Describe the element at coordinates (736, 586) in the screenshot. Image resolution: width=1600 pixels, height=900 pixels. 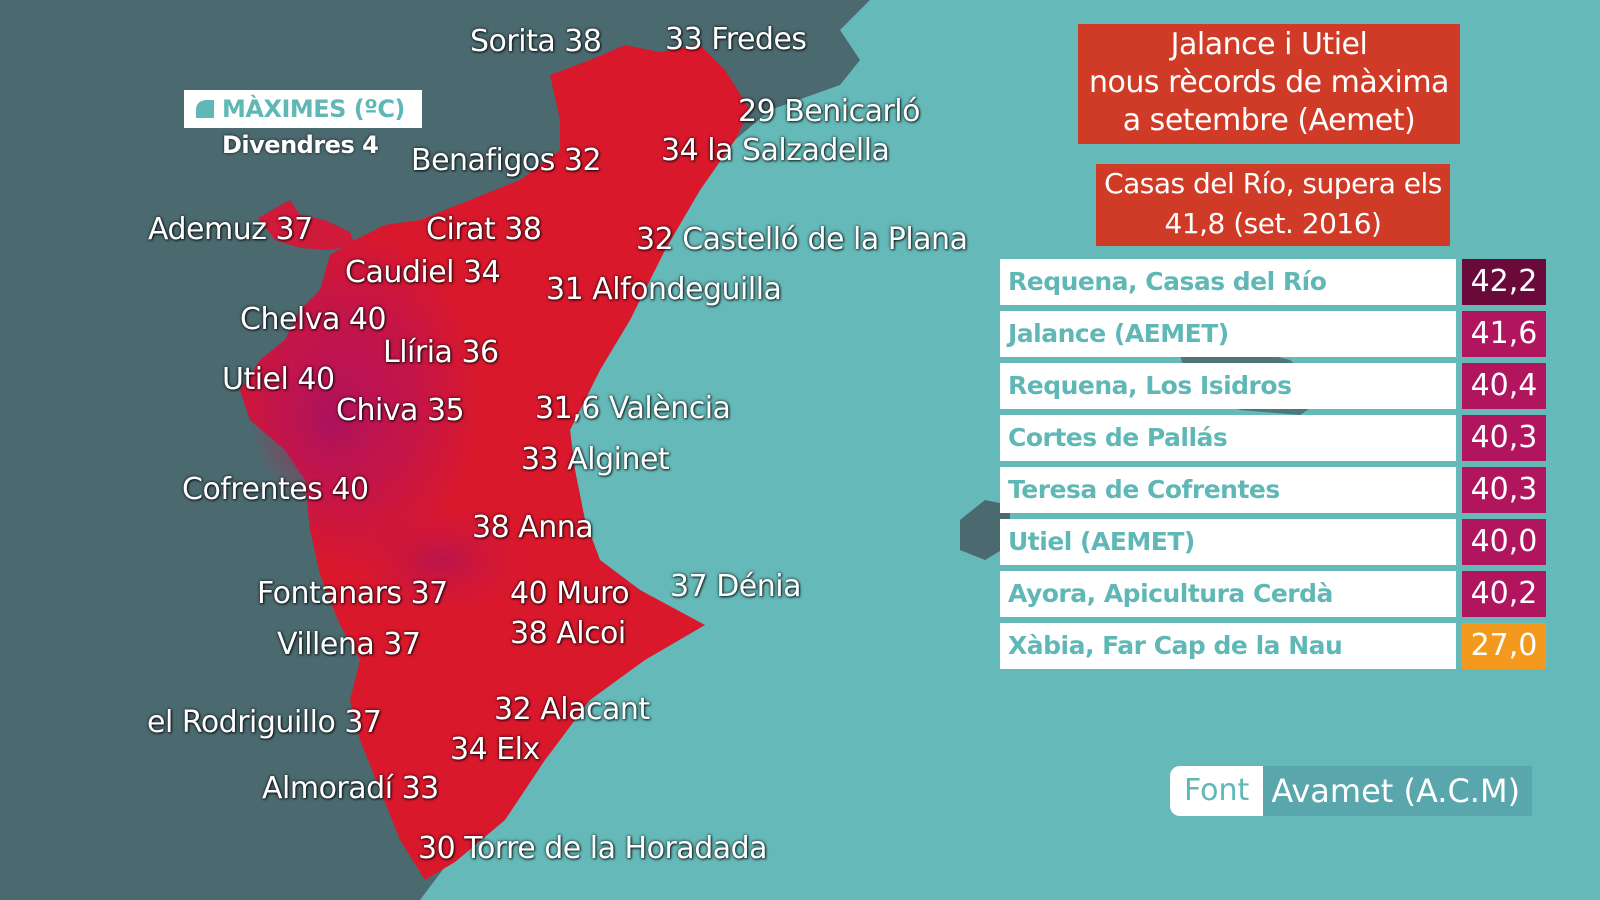
I see `city-label: 37 Dénia` at that location.